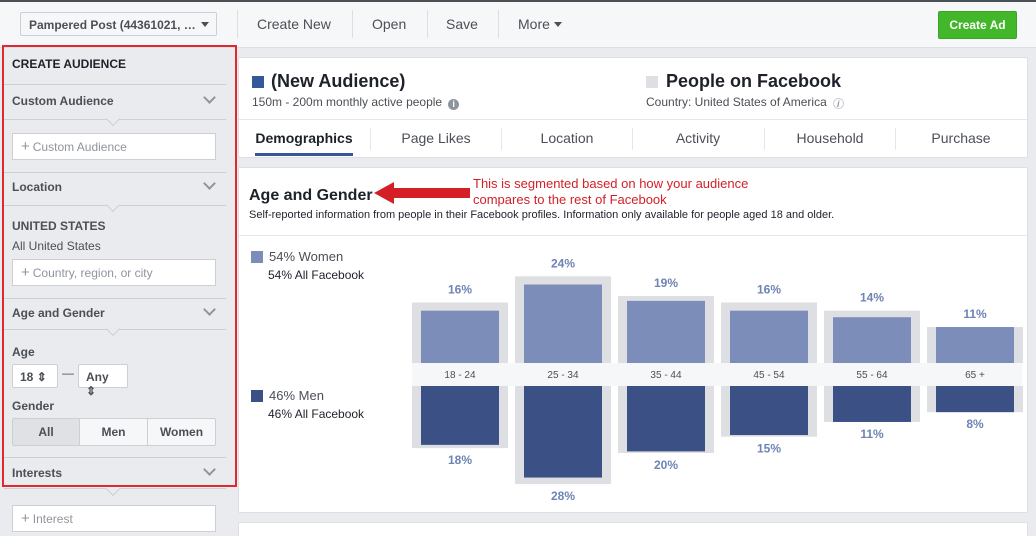 This screenshot has height=536, width=1036. What do you see at coordinates (872, 375) in the screenshot?
I see `age-category-label: 55 - 64` at bounding box center [872, 375].